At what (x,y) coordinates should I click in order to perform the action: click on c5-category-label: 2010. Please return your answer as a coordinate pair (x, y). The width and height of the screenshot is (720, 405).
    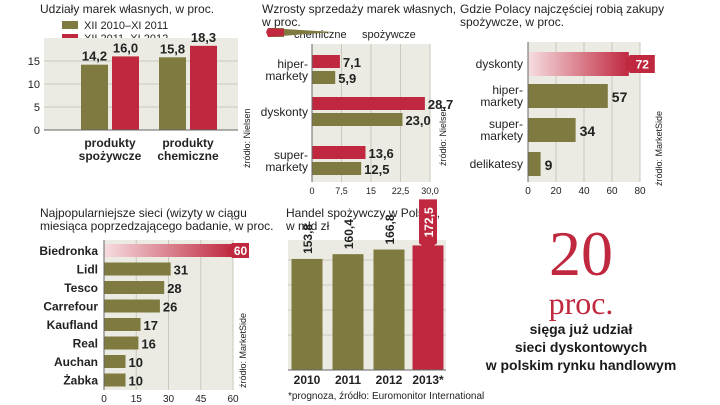
    Looking at the image, I should click on (307, 380).